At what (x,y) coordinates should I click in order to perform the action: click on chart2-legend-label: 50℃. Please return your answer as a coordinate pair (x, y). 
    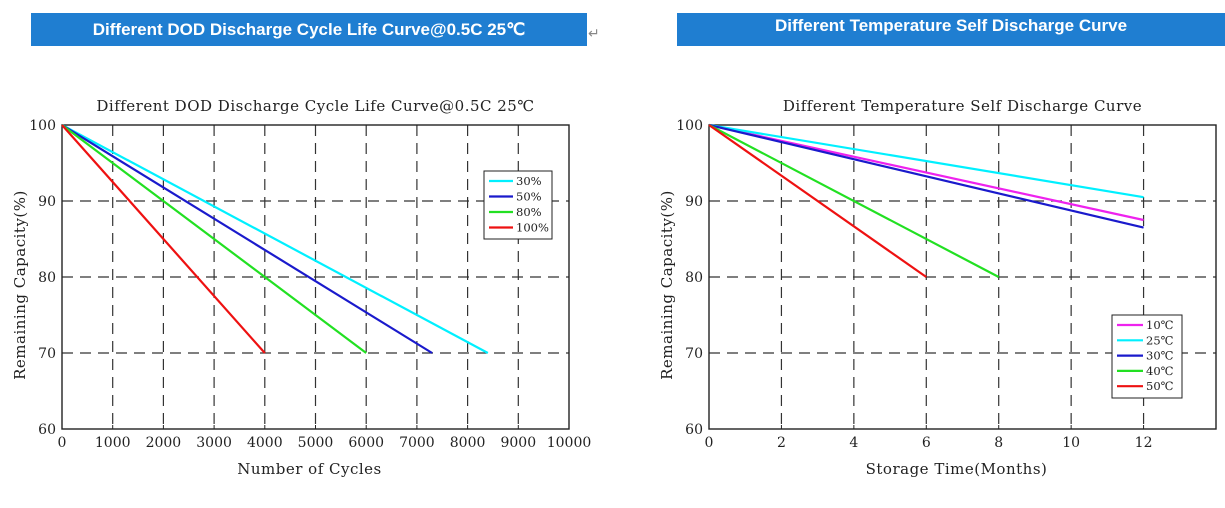
    Looking at the image, I should click on (1160, 386).